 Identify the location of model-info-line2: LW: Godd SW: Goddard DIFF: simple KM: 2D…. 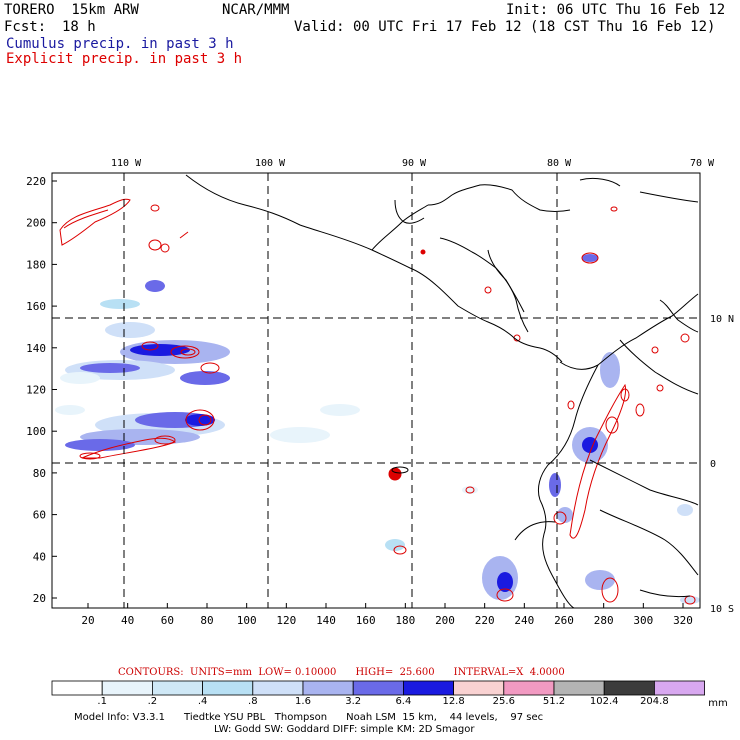
(344, 729).